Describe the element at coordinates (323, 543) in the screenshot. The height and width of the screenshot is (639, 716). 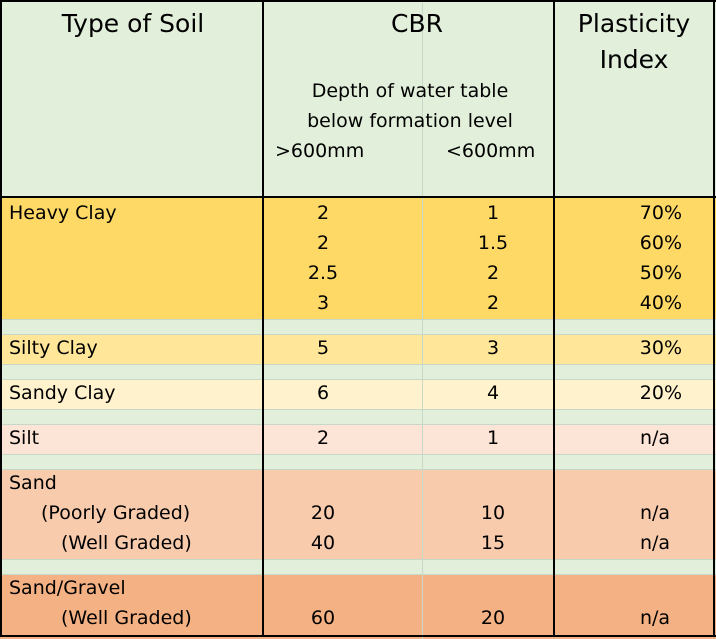
I see `cbr-gt600: 40` at that location.